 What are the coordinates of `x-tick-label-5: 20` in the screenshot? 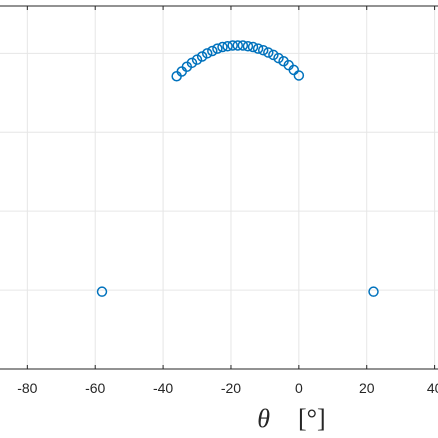 It's located at (367, 388).